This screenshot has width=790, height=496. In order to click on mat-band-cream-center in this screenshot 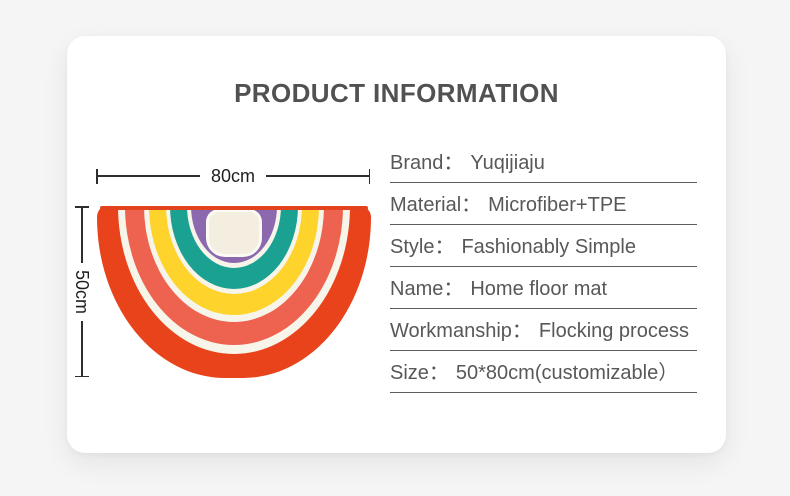, I will do `click(234, 233)`.